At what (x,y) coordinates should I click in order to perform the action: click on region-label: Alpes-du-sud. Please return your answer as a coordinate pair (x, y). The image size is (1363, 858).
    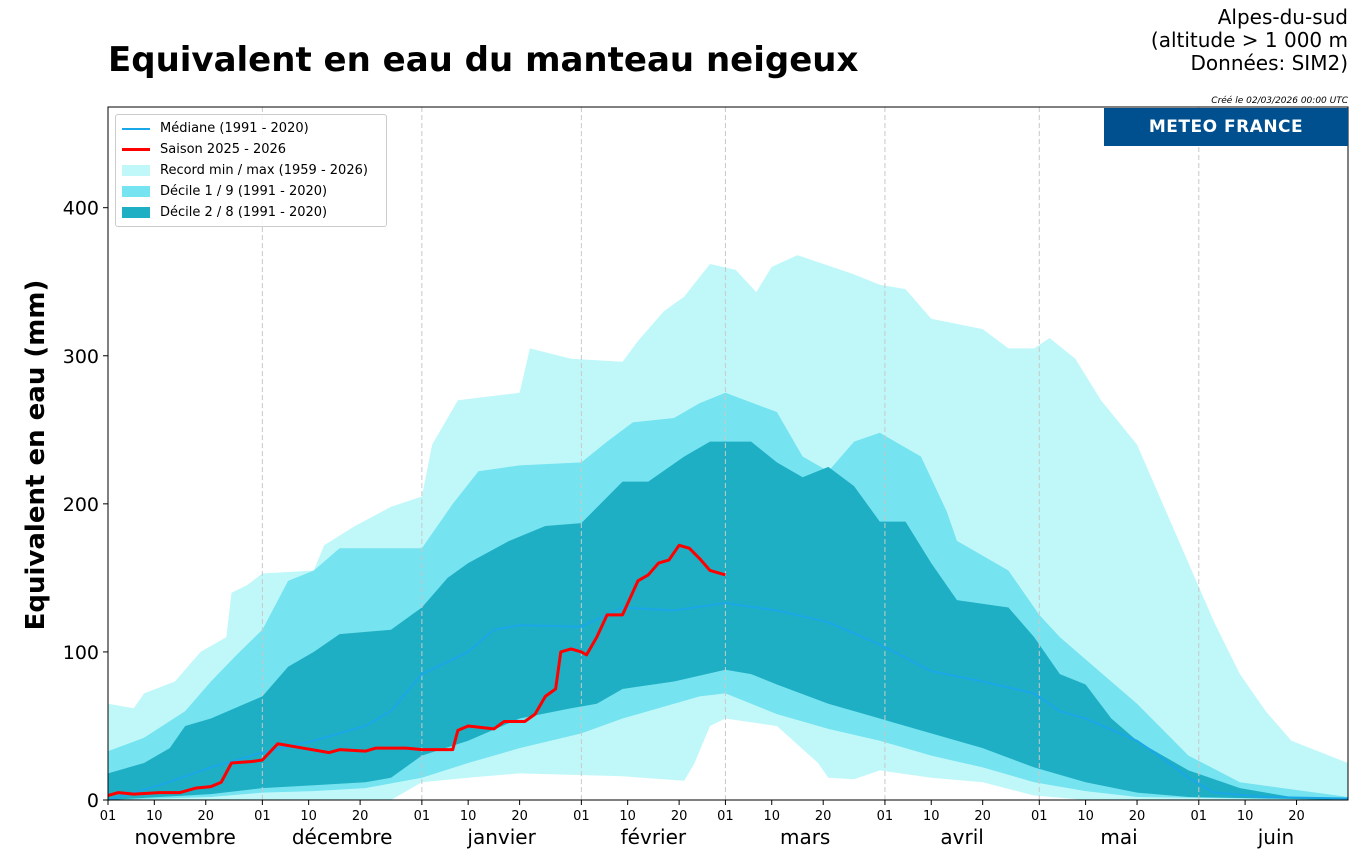
    Looking at the image, I should click on (1282, 17).